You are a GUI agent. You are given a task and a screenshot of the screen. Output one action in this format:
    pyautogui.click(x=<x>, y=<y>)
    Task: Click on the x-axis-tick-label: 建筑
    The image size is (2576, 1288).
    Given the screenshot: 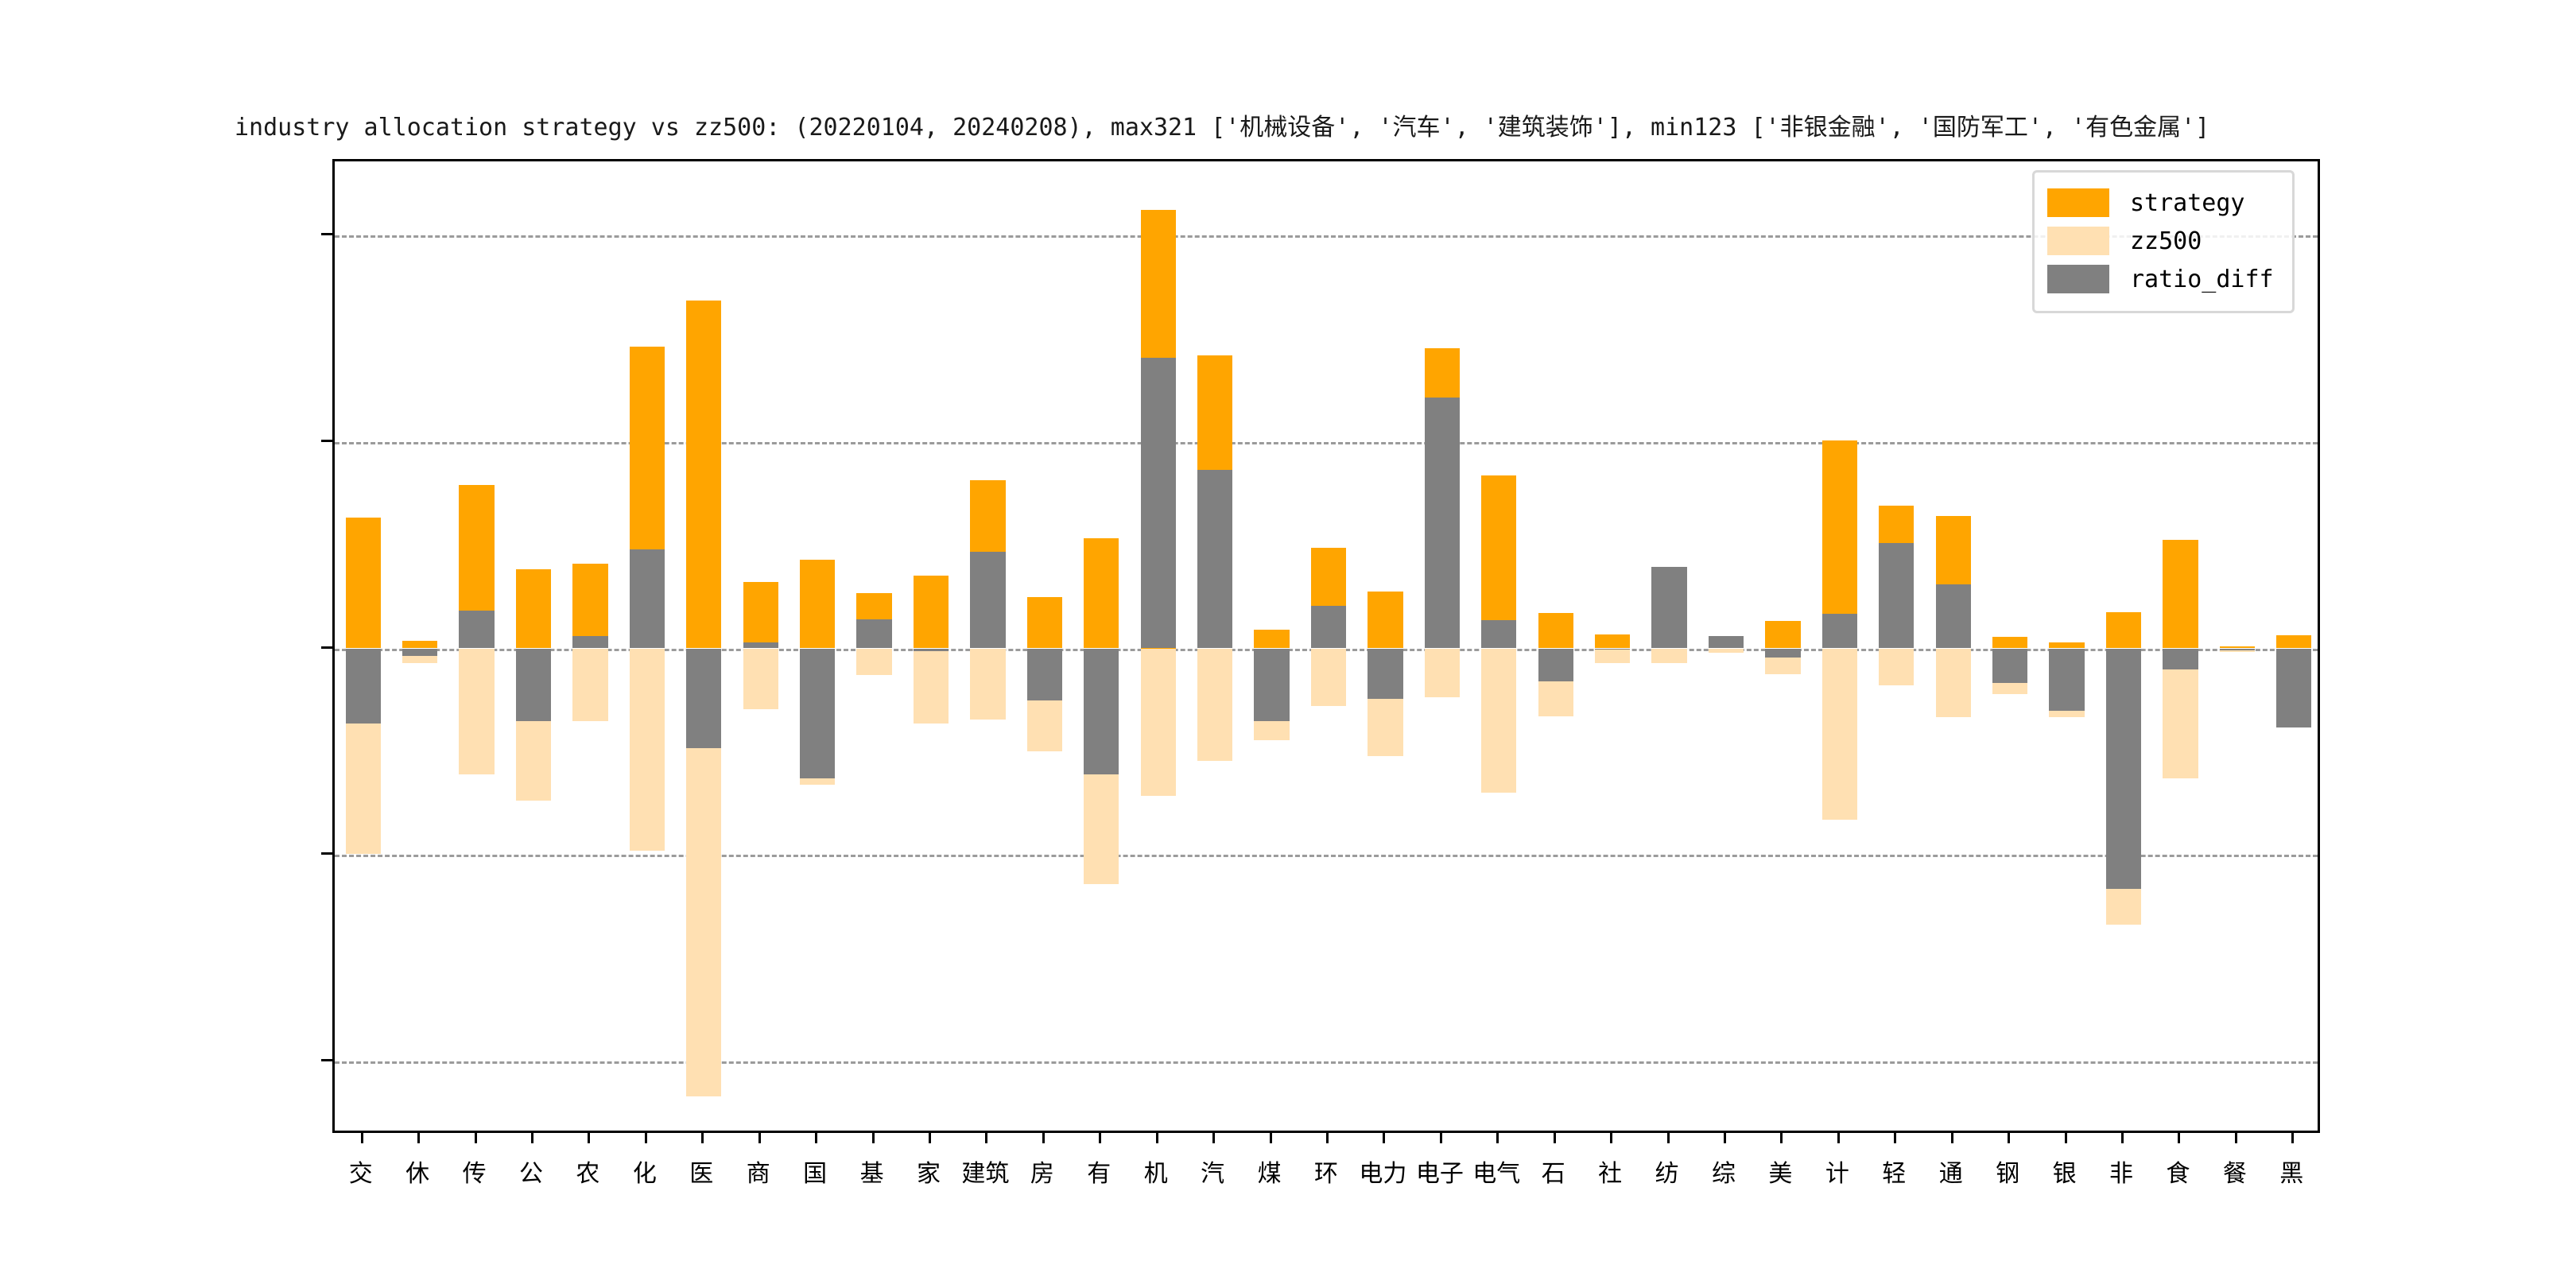 What is the action you would take?
    pyautogui.click(x=986, y=1174)
    